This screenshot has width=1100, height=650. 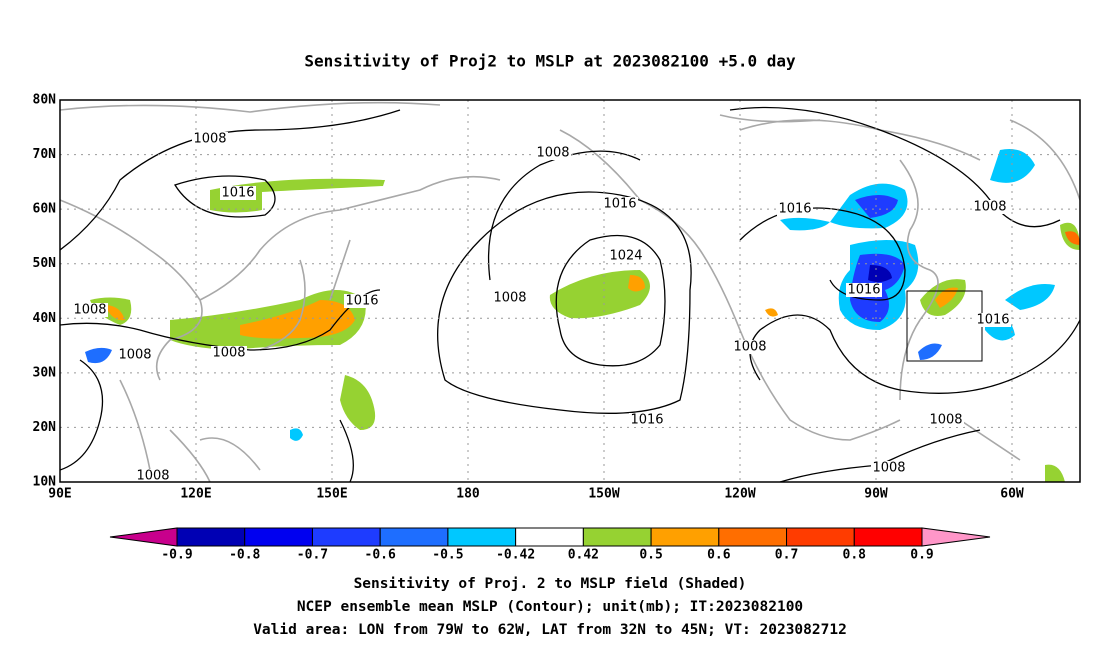 I want to click on lat-label: 50N, so click(x=45, y=263).